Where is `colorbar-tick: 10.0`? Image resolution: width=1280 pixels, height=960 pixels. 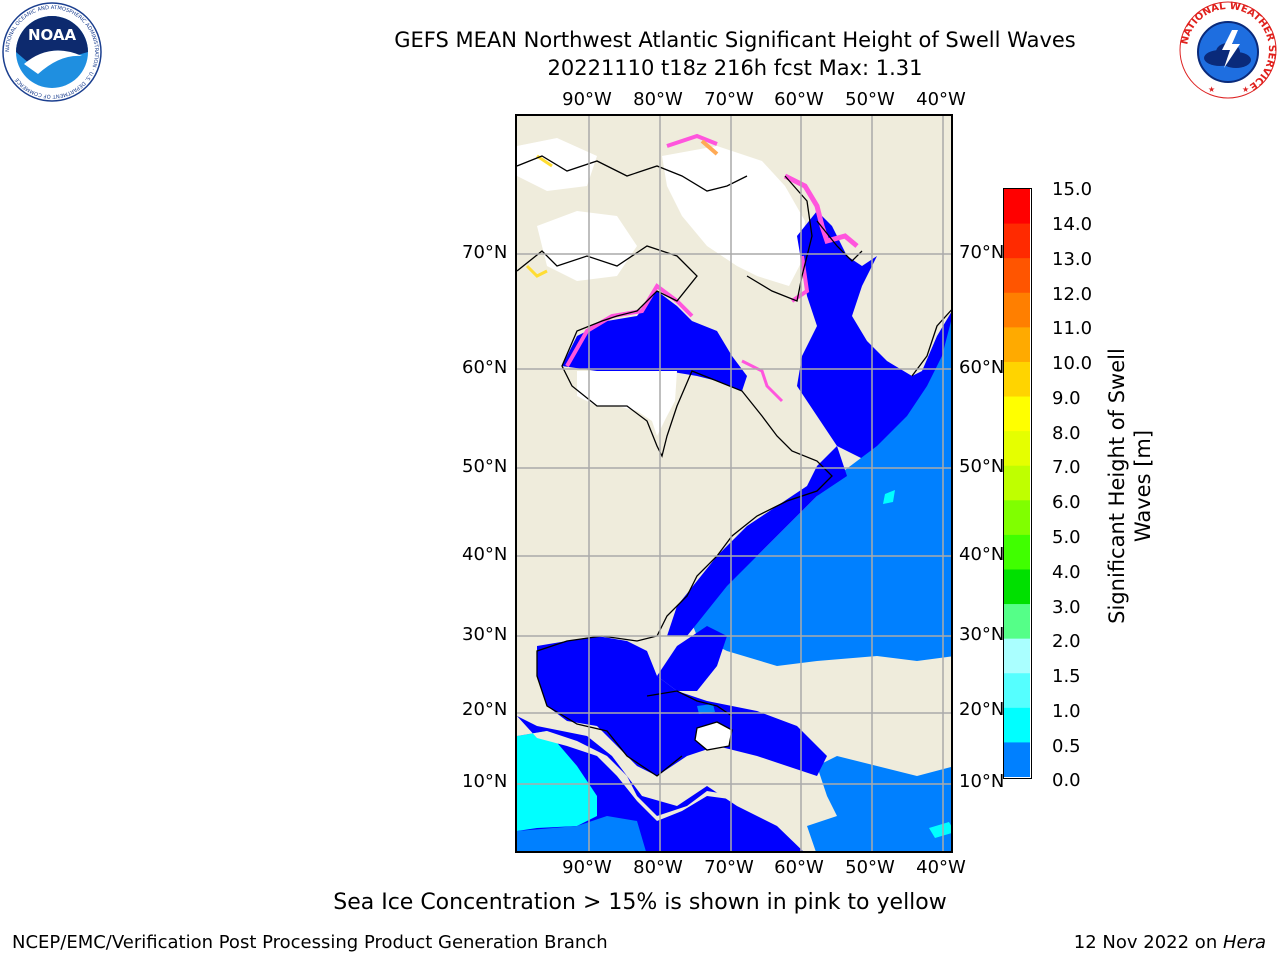
colorbar-tick: 10.0 is located at coordinates (1072, 363).